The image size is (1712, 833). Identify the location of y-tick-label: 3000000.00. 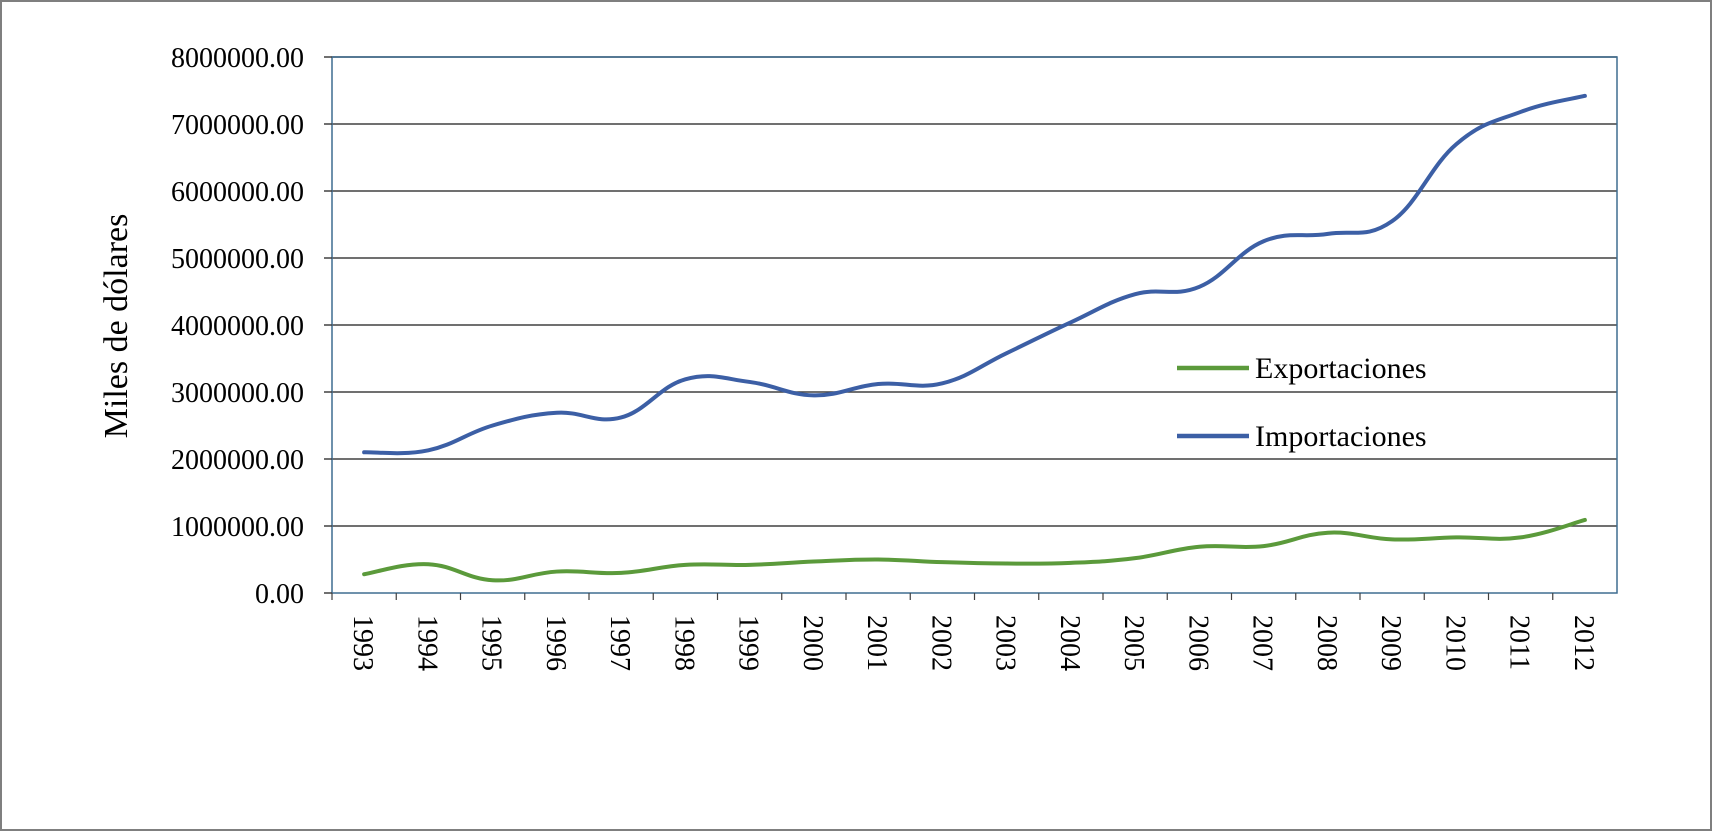
(237, 393).